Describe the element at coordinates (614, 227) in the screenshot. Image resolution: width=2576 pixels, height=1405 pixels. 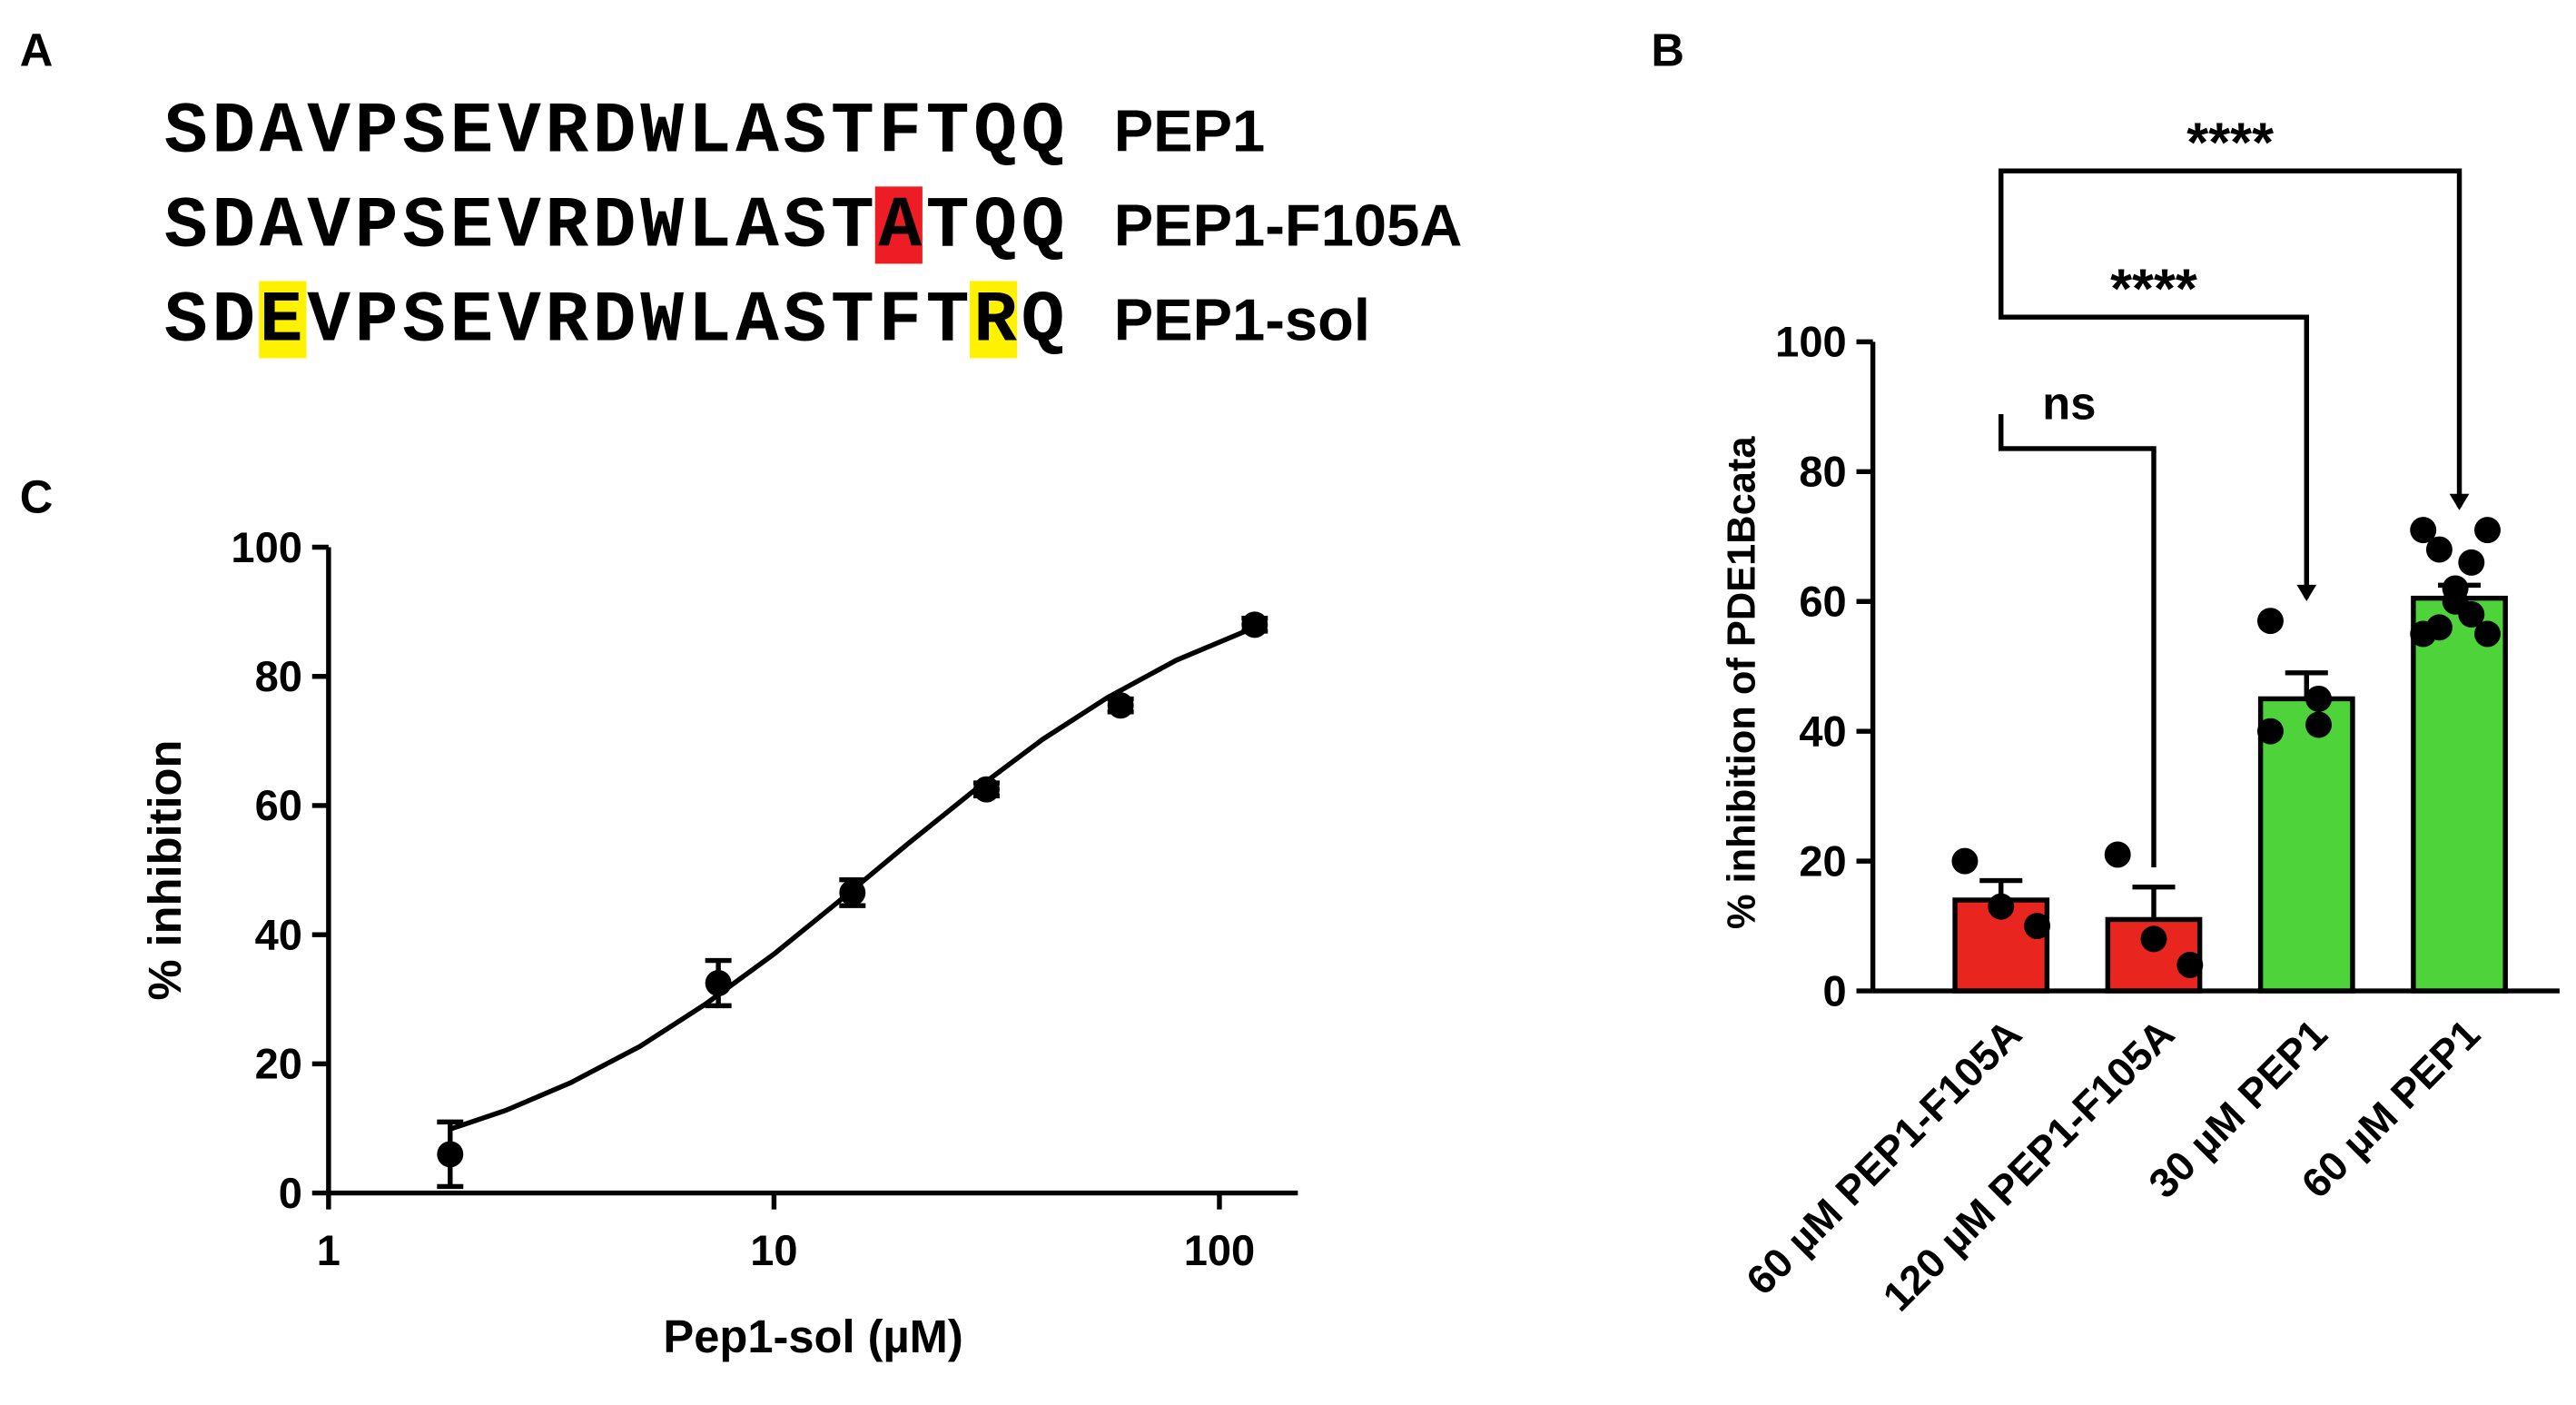
I see `sequence: SDAVPSEVRDWLASTATQQ` at that location.